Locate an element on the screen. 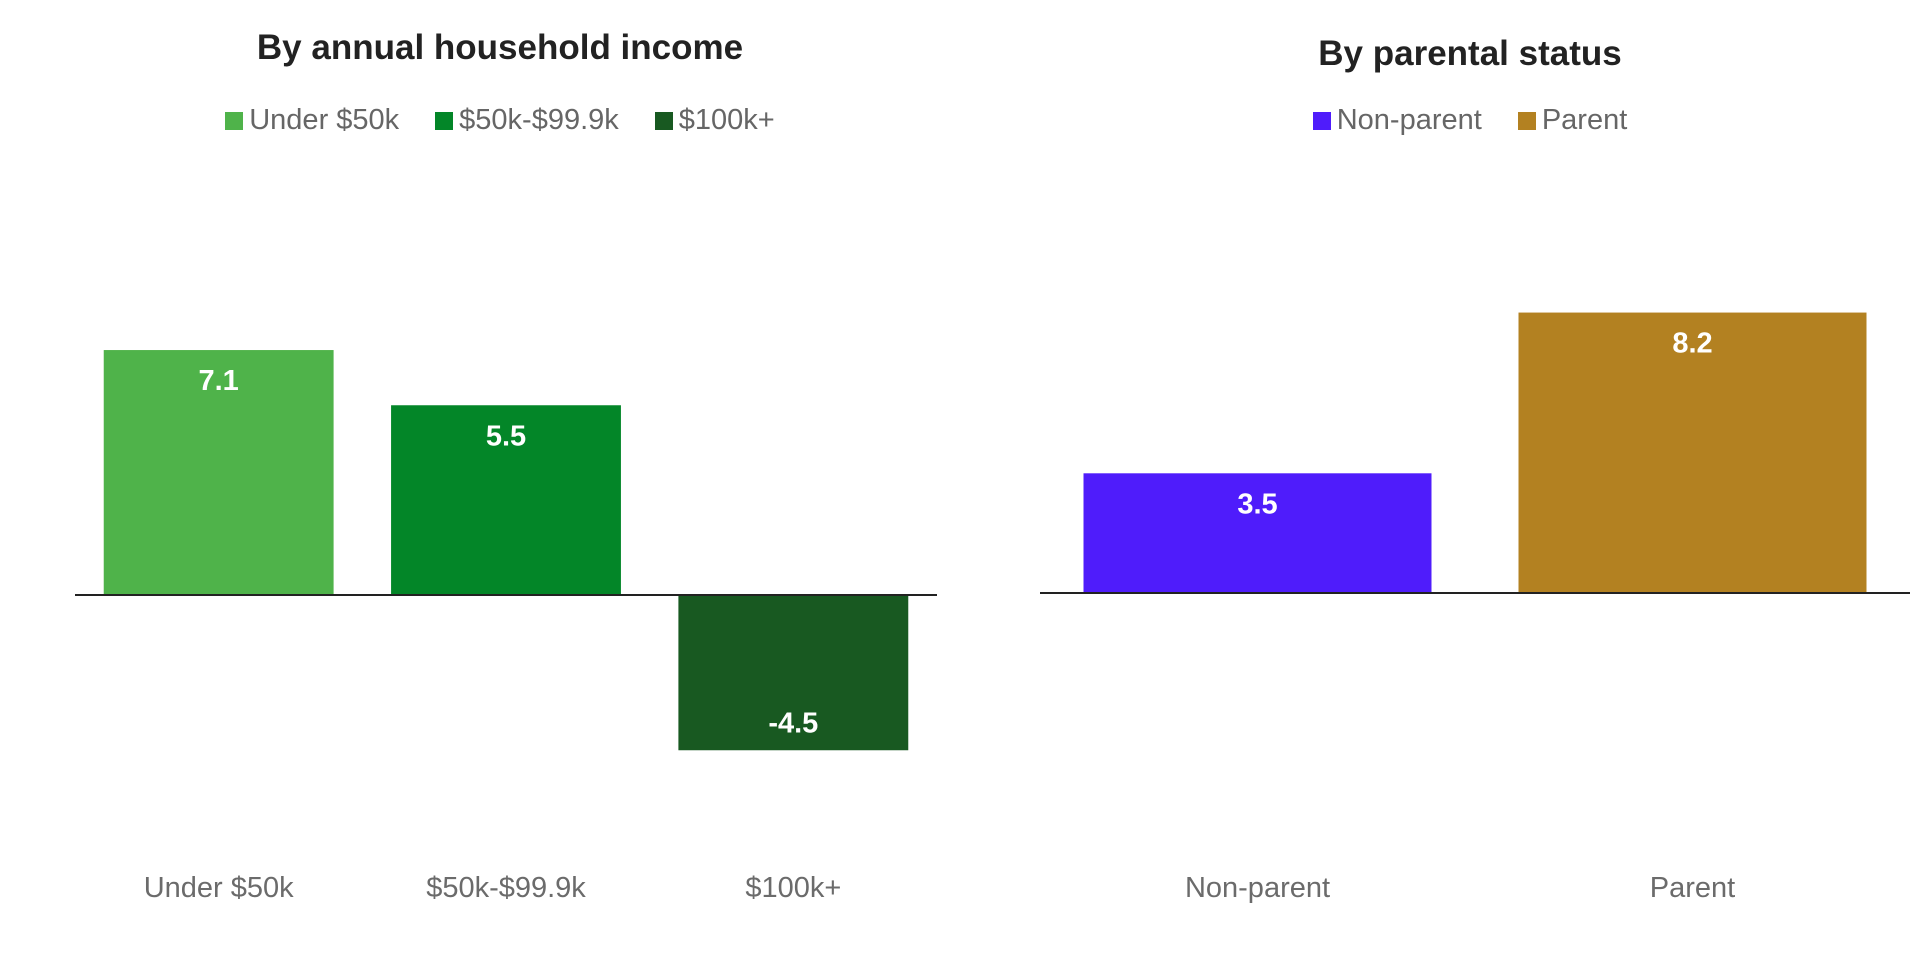 This screenshot has width=1920, height=960. category-label: Parent is located at coordinates (1692, 888).